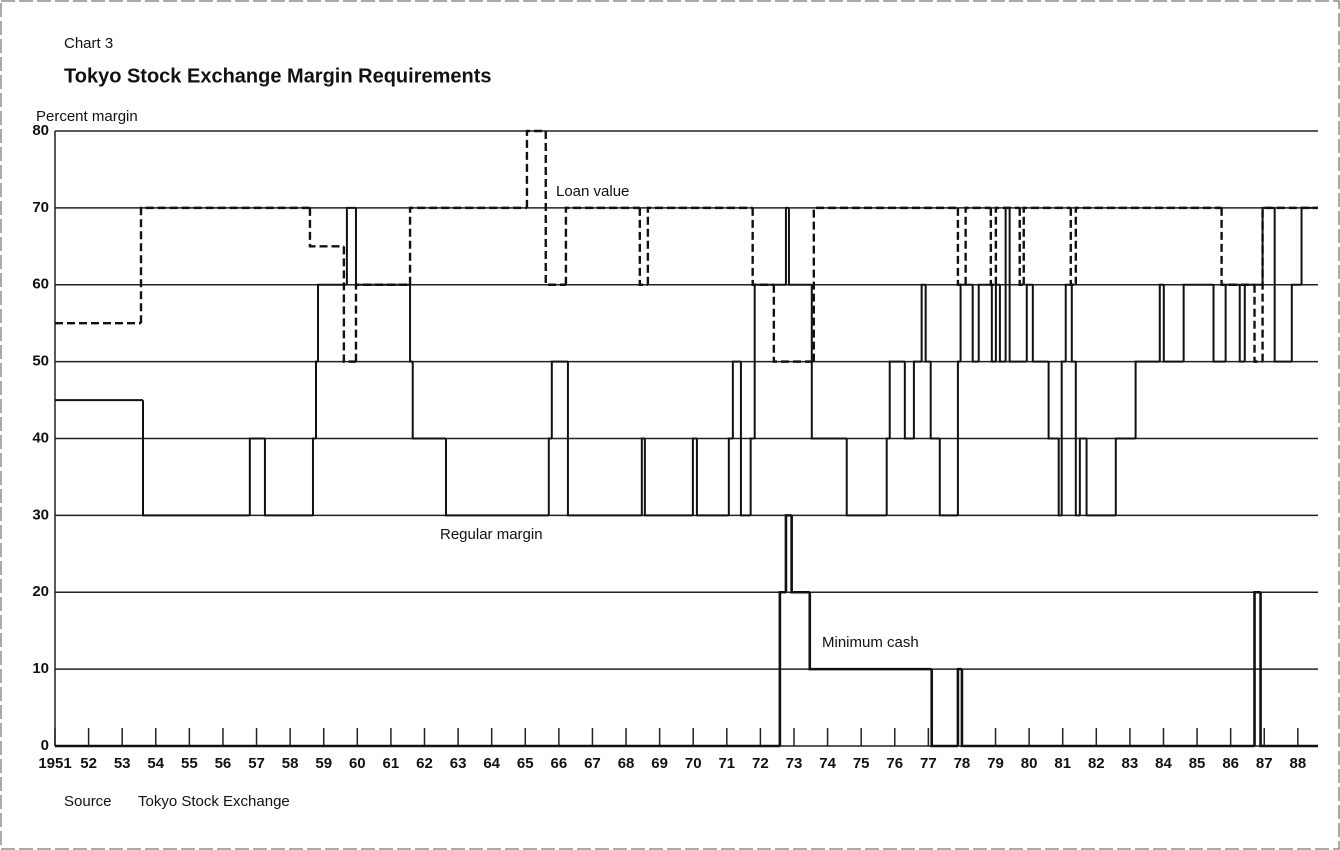 The image size is (1340, 850). Describe the element at coordinates (894, 763) in the screenshot. I see `x-tick-label: 76` at that location.